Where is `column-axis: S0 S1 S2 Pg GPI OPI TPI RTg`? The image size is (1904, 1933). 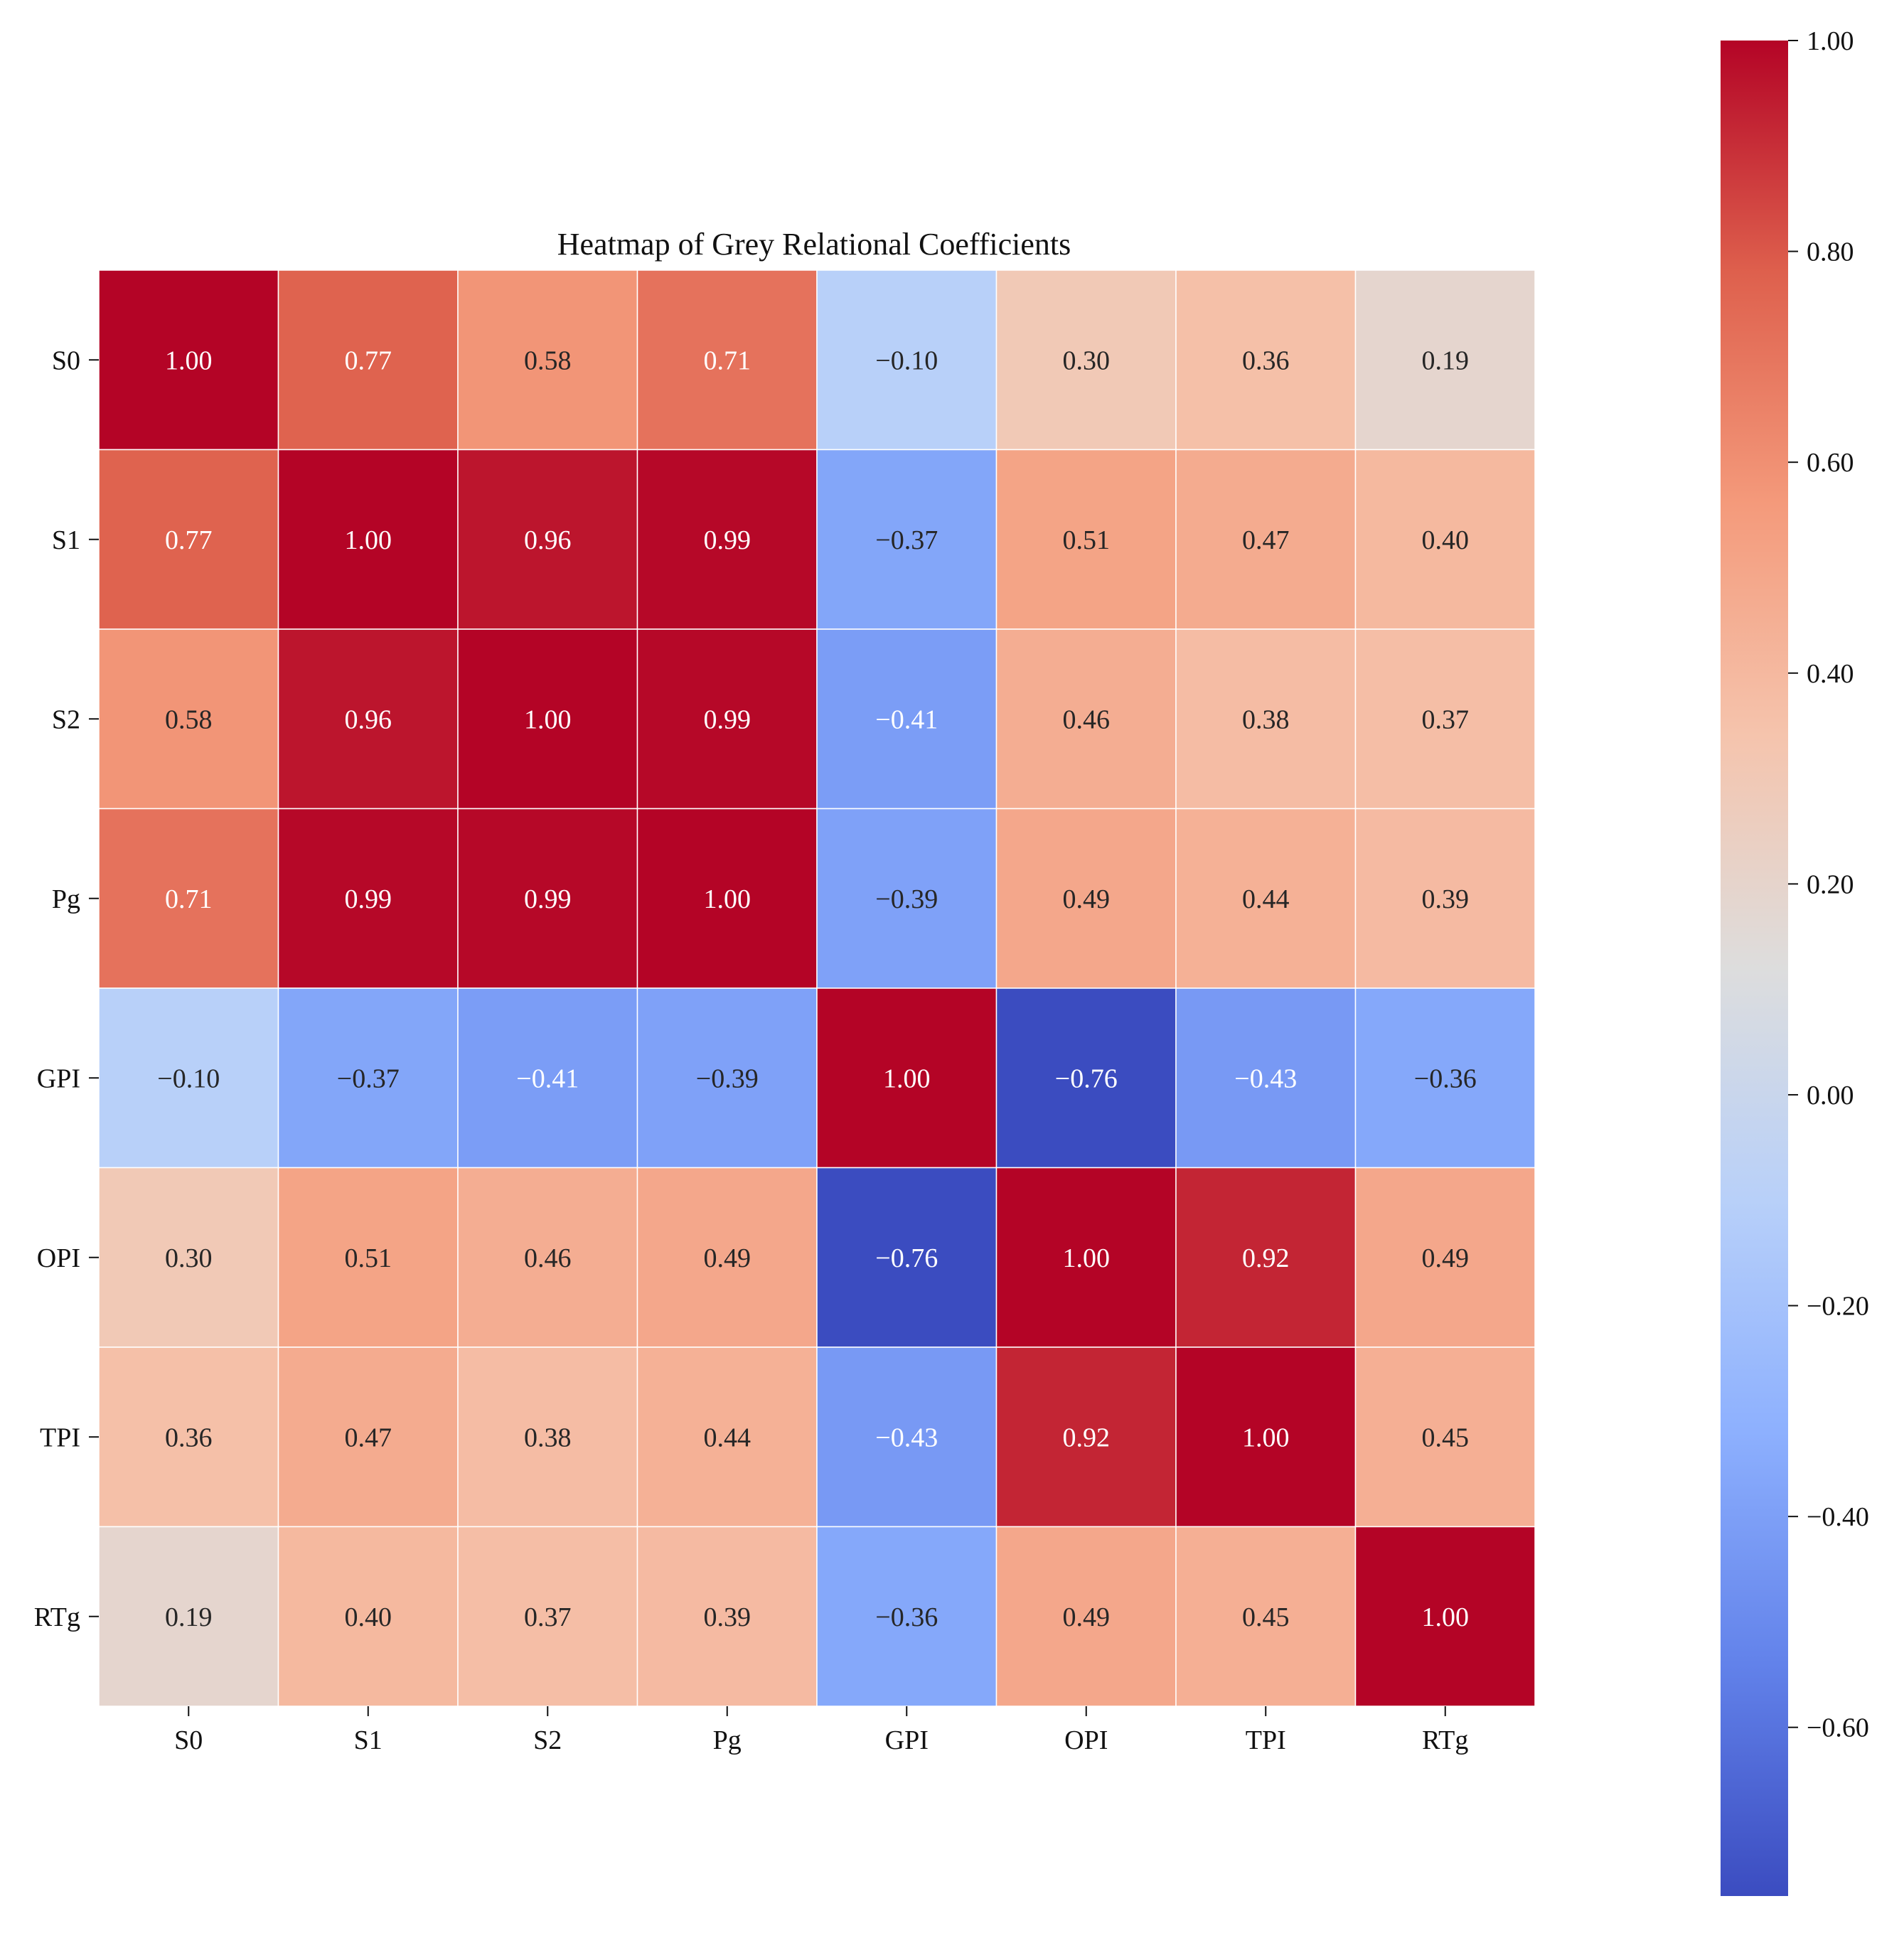
column-axis: S0 S1 S2 Pg GPI OPI TPI RTg is located at coordinates (821, 1730).